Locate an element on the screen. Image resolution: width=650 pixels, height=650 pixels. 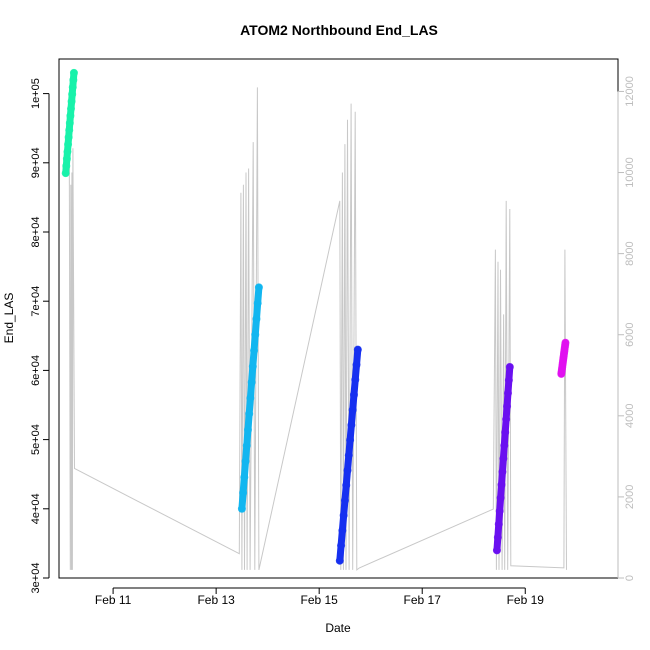
x-axis: Feb 11 Feb 13 Feb 15 Feb 17 Feb 19 is located at coordinates (320, 597).